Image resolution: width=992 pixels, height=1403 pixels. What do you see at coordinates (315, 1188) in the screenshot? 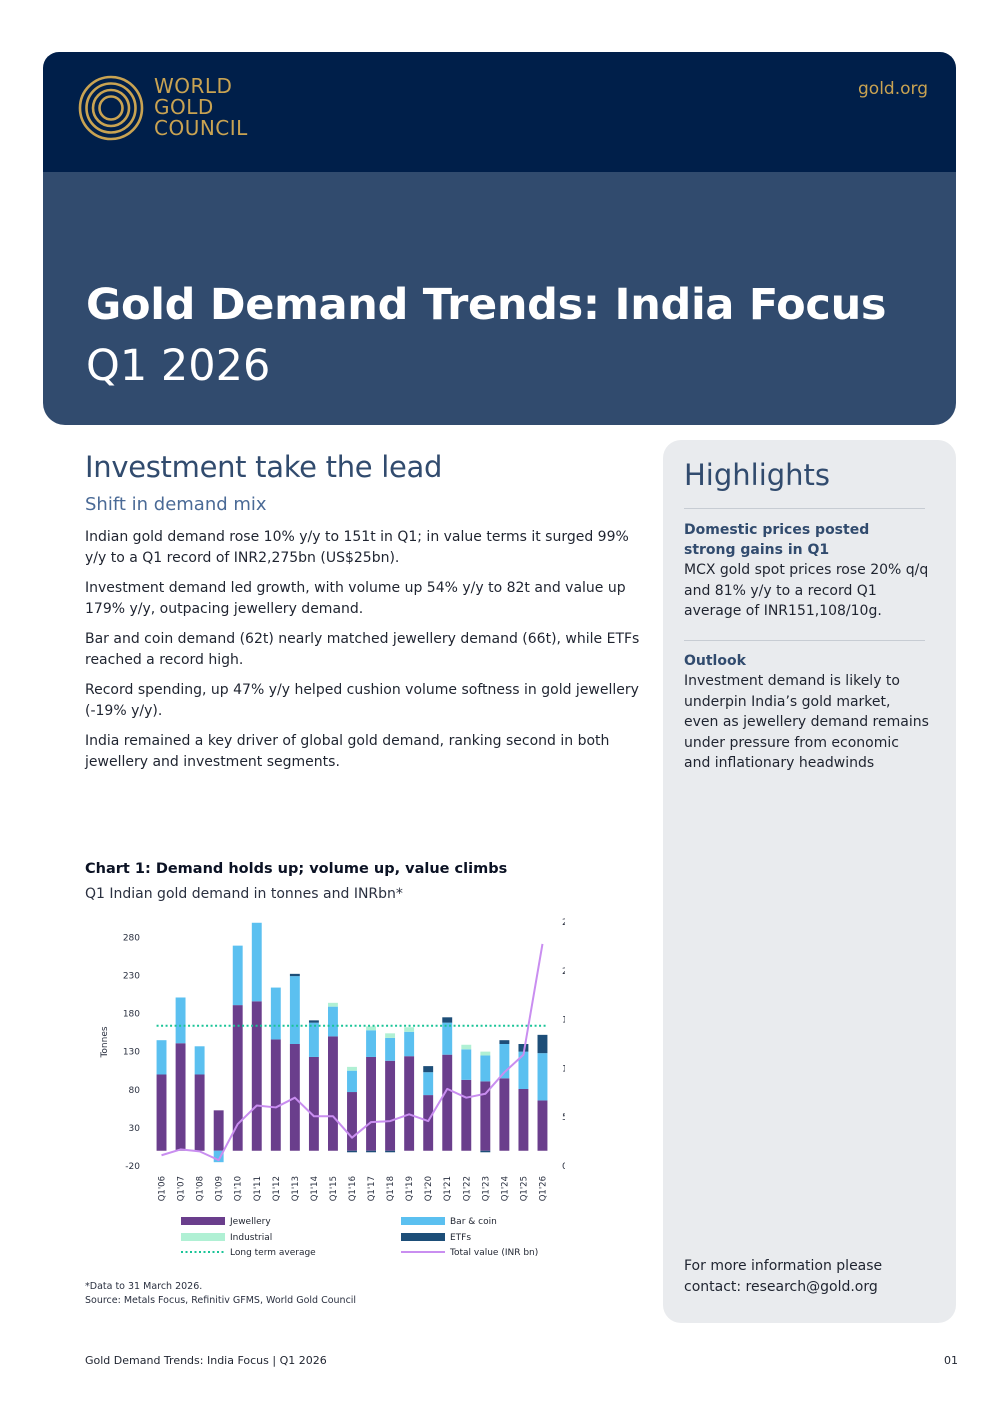
I see `x-tick-label: Q1'14` at bounding box center [315, 1188].